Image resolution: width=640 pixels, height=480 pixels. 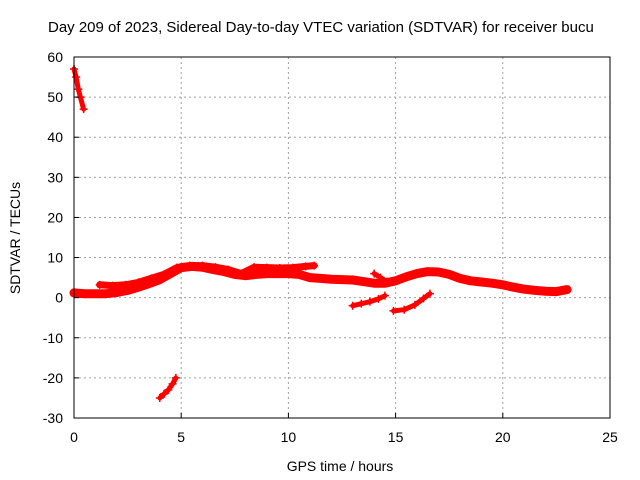 I want to click on x-tick-label: 0, so click(x=74, y=437).